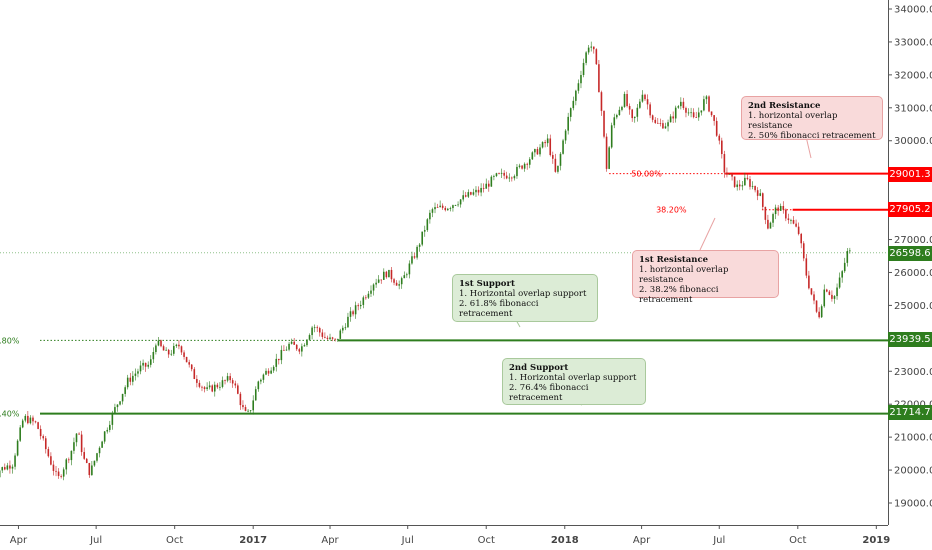 The image size is (932, 550). What do you see at coordinates (913, 75) in the screenshot?
I see `y-tick-label: 32000.0` at bounding box center [913, 75].